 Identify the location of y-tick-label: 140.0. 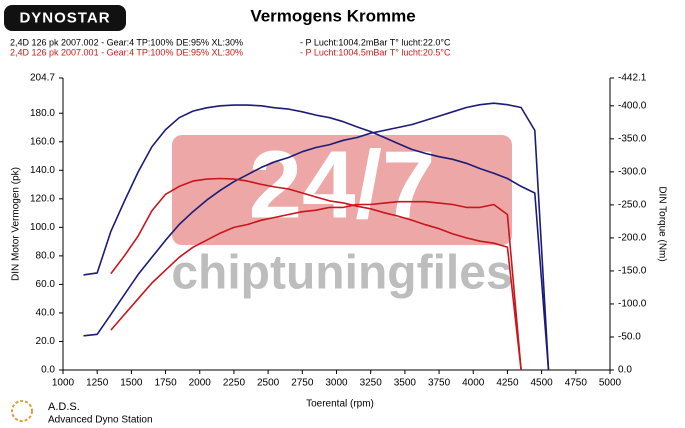
(42, 170).